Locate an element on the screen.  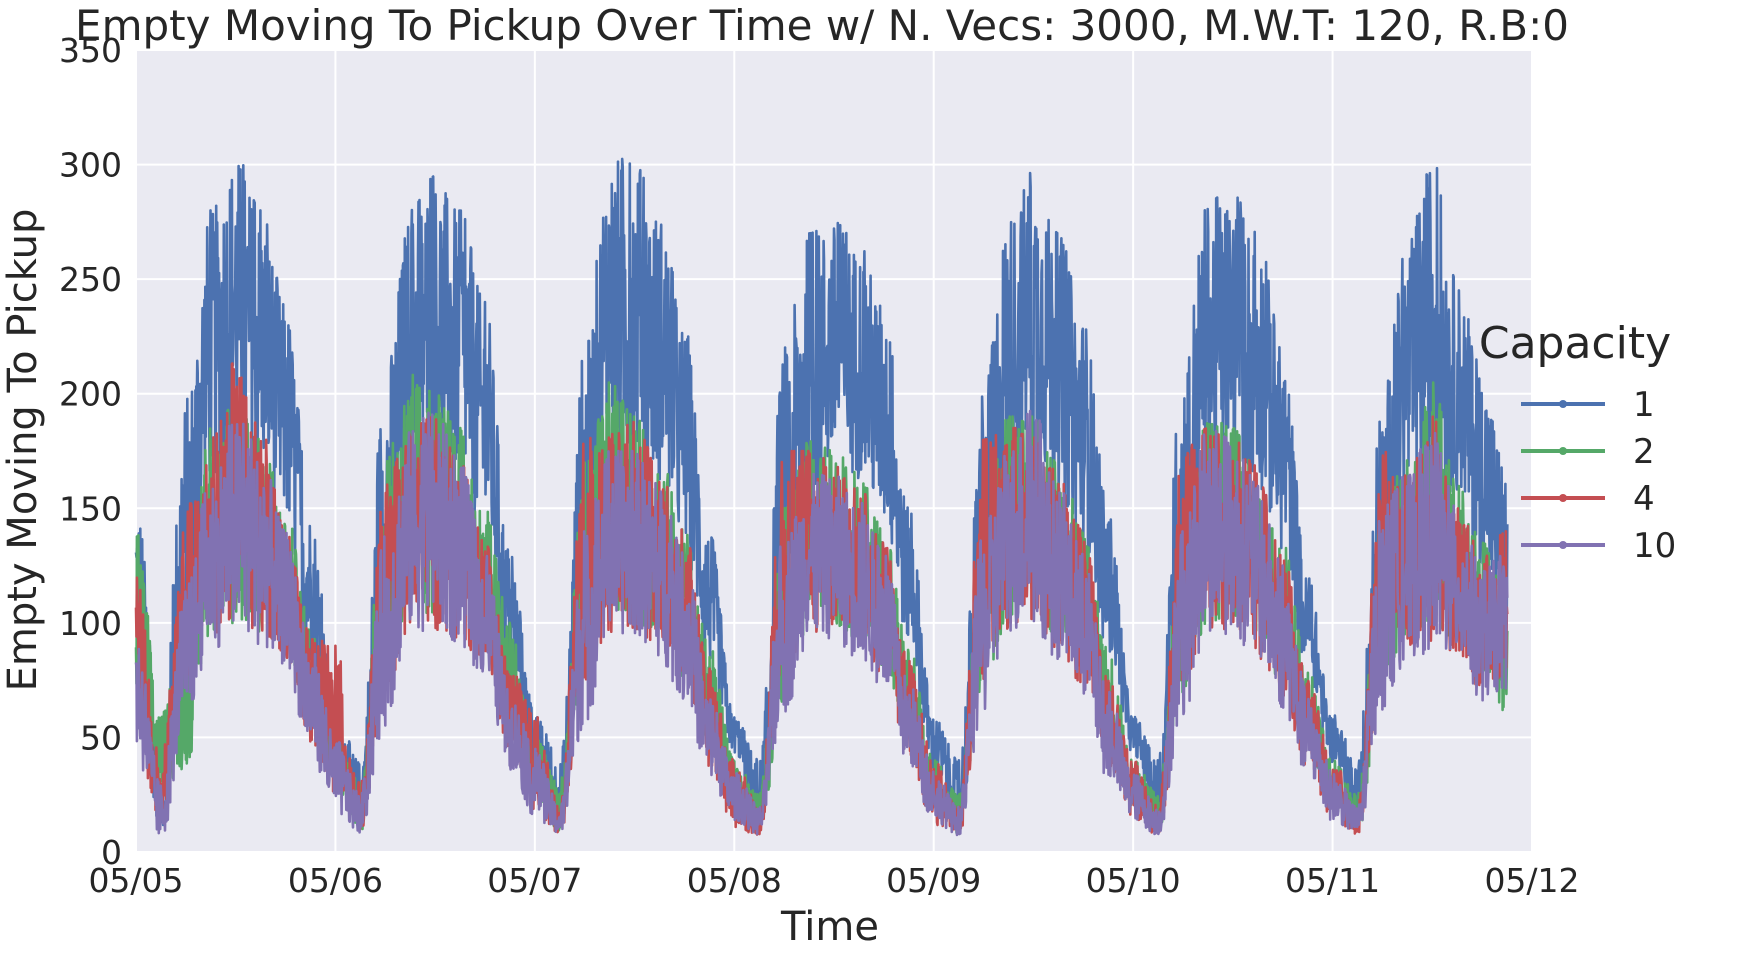
x-axis-label: Time is located at coordinates (829, 927).